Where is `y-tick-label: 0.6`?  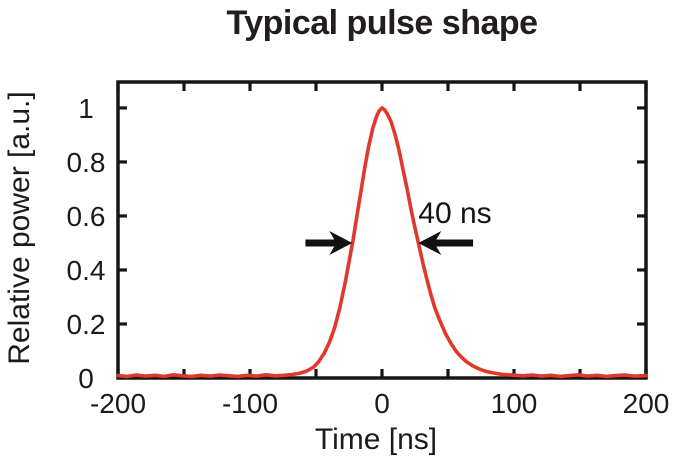 y-tick-label: 0.6 is located at coordinates (86, 216).